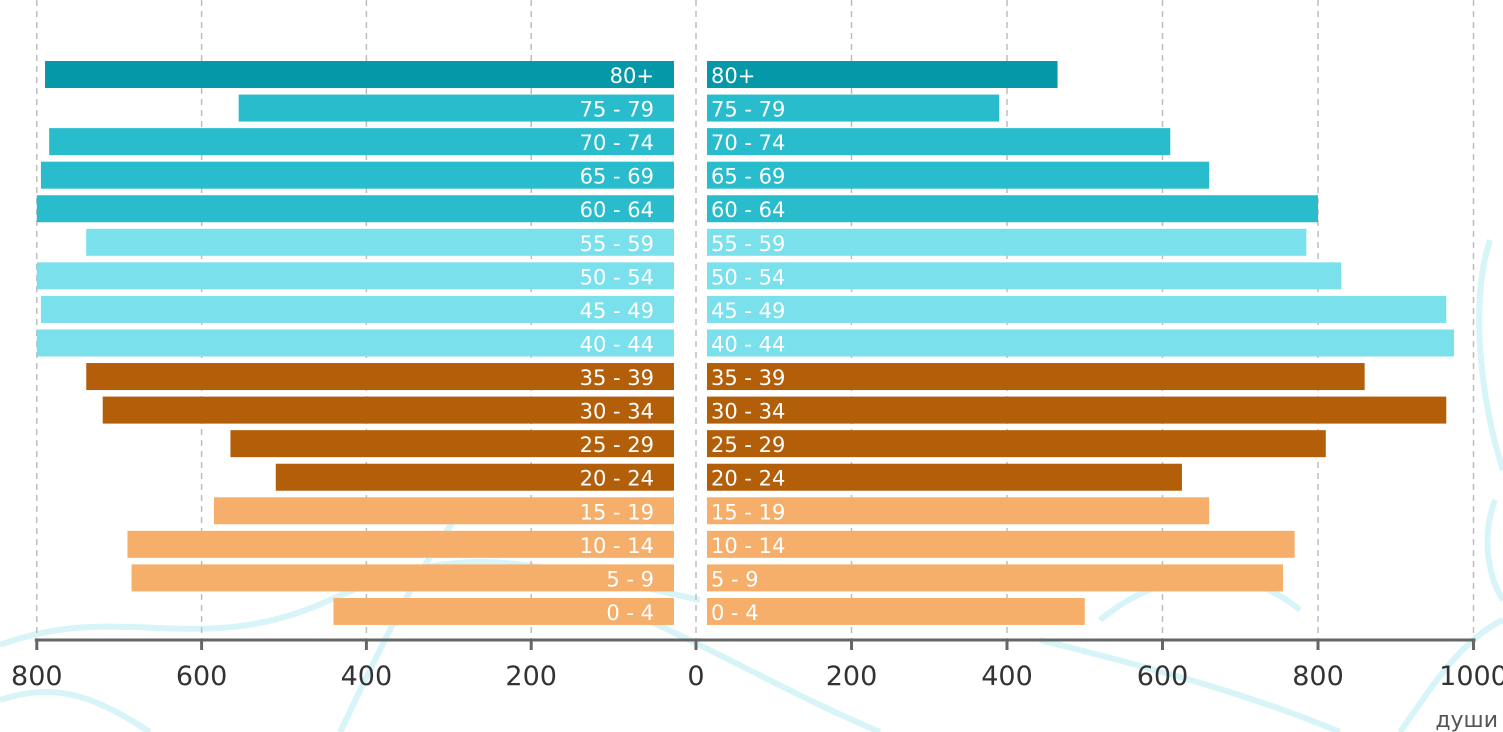 This screenshot has width=1503, height=732. Describe the element at coordinates (617, 445) in the screenshot. I see `bar-left-label: 25 - 29` at that location.